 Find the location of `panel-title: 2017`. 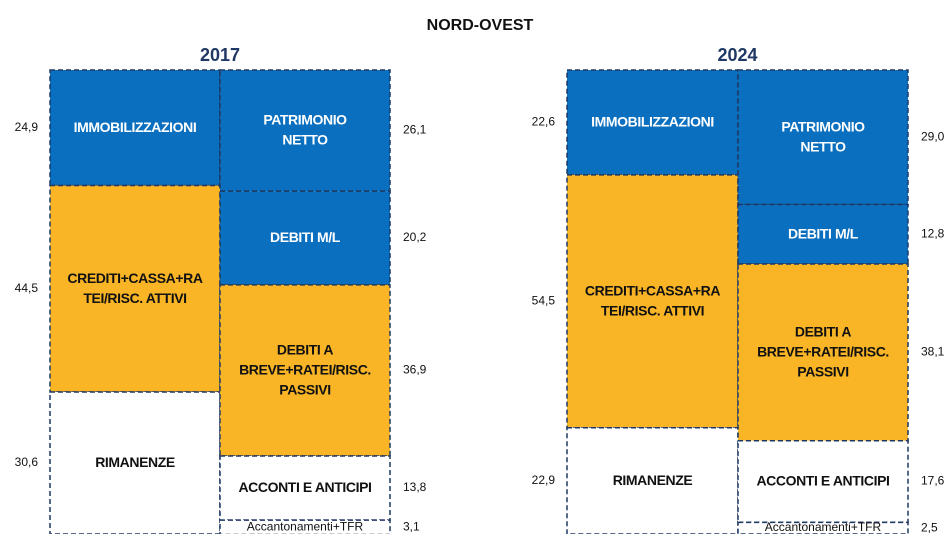

panel-title: 2017 is located at coordinates (220, 55).